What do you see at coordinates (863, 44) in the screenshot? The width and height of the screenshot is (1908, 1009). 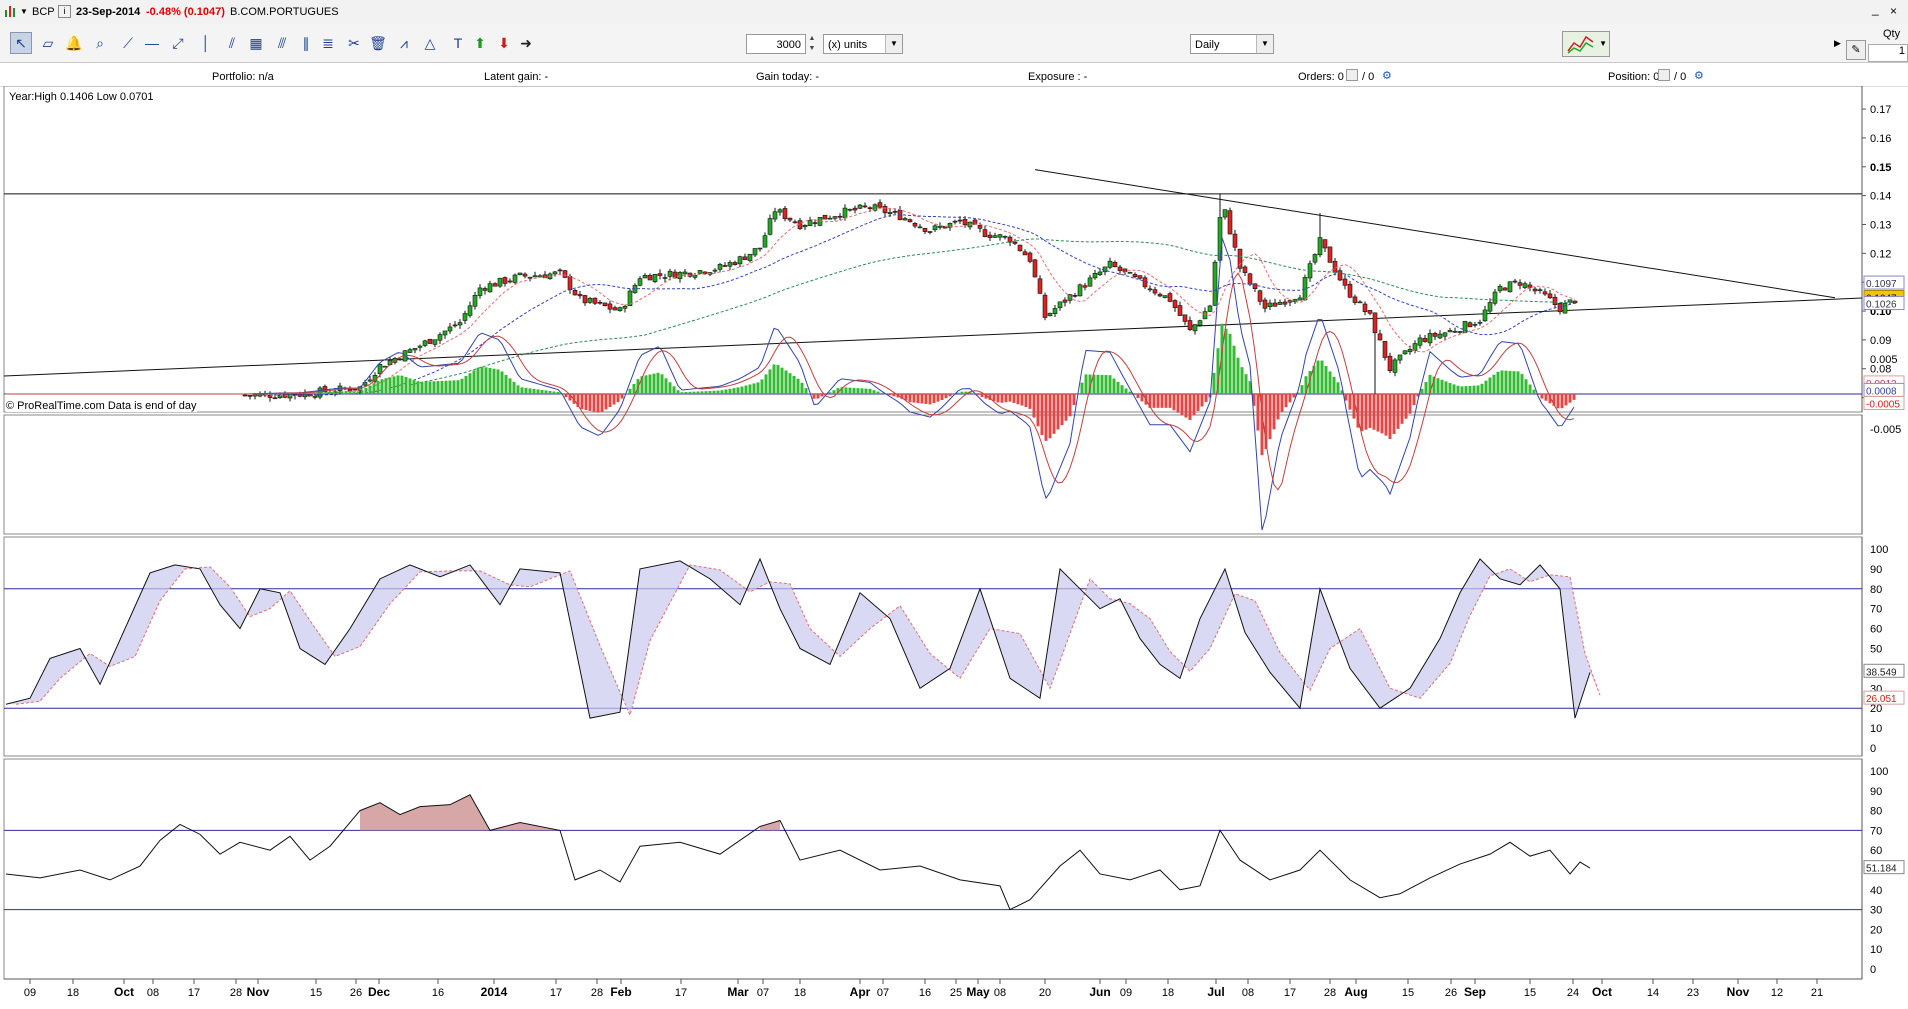 I see `units-select: (x) units ▼` at bounding box center [863, 44].